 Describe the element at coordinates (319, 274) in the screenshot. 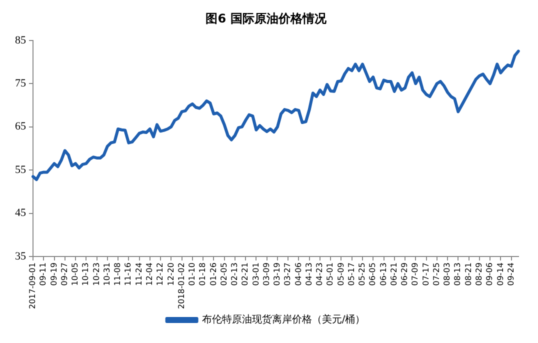

I see `x-tick-label: 04-23` at that location.